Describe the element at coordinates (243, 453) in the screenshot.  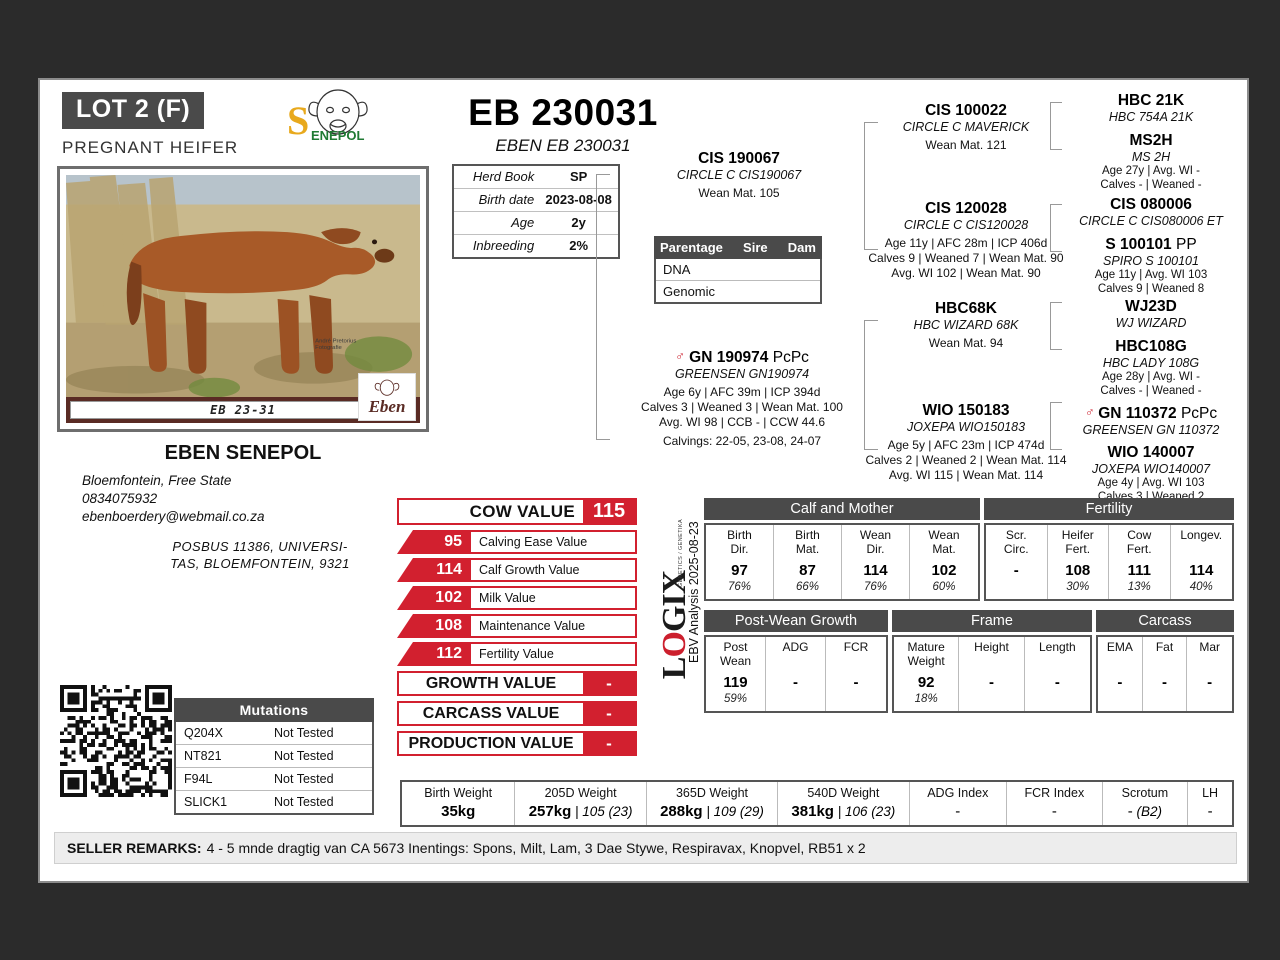
I see `seller-name: EBEN SENEPOL` at that location.